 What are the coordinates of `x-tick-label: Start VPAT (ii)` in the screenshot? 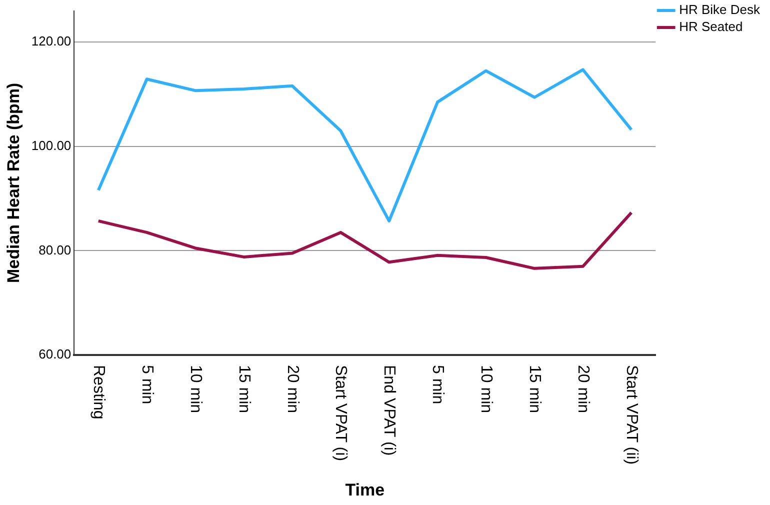 It's located at (631, 415).